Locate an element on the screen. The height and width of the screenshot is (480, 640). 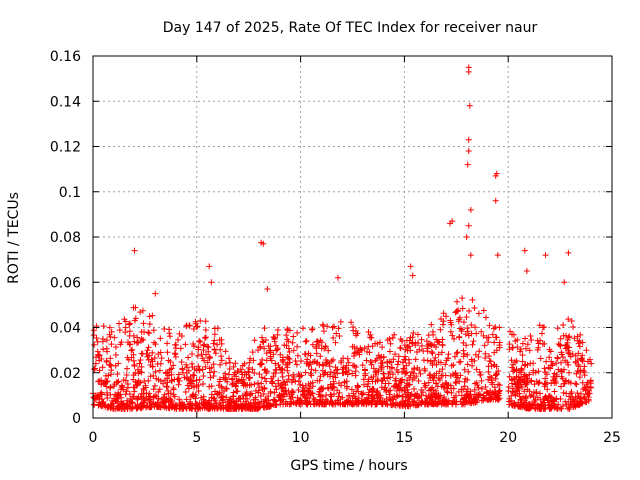
x-tick-label: 5 is located at coordinates (196, 438).